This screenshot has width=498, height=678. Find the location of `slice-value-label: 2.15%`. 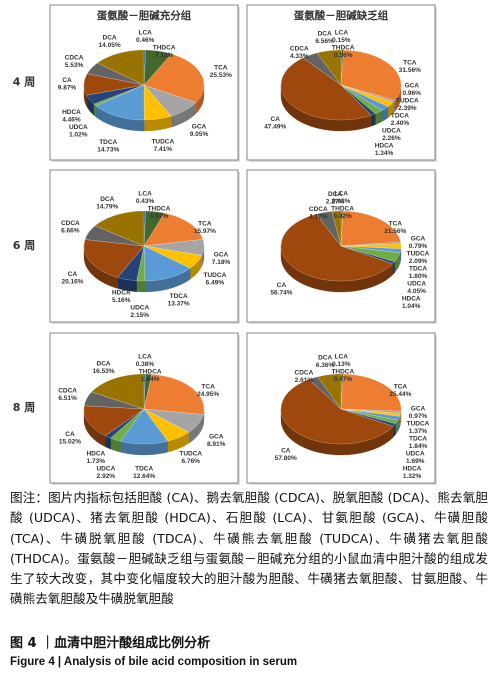

slice-value-label: 2.15% is located at coordinates (140, 315).